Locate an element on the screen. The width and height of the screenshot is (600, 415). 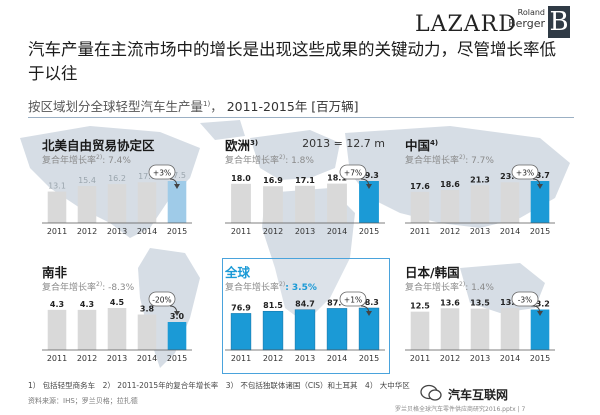
subtitle-divider is located at coordinates (301, 117).